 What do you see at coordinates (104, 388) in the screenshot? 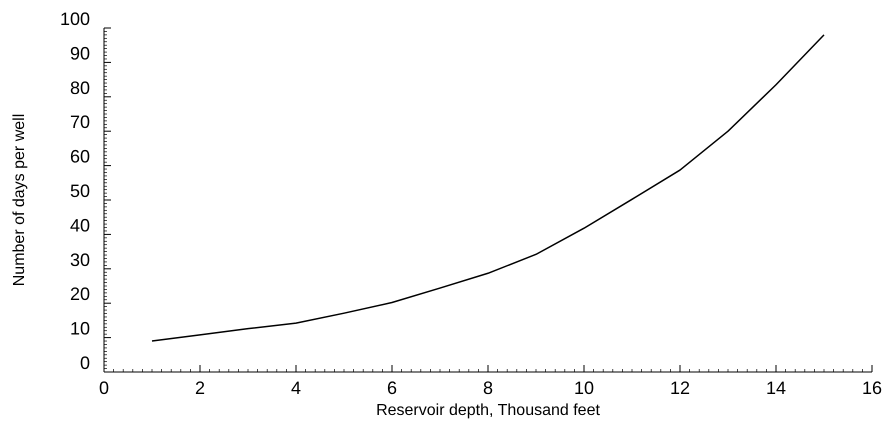
I see `x-tick-label: 0` at bounding box center [104, 388].